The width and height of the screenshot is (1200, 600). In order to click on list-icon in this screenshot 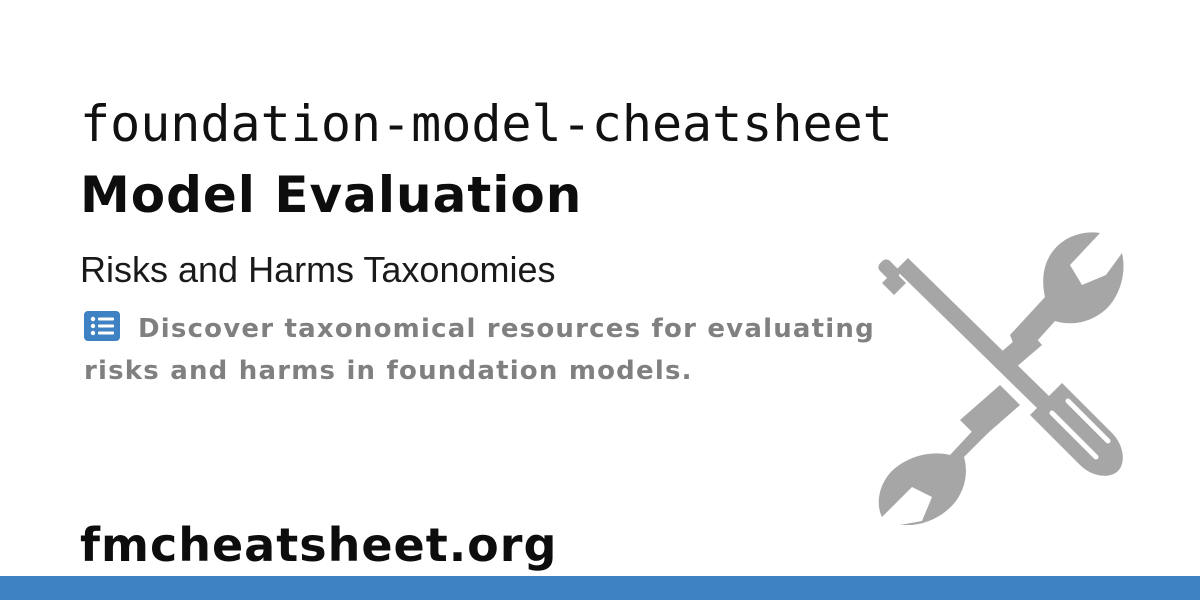, I will do `click(102, 326)`.